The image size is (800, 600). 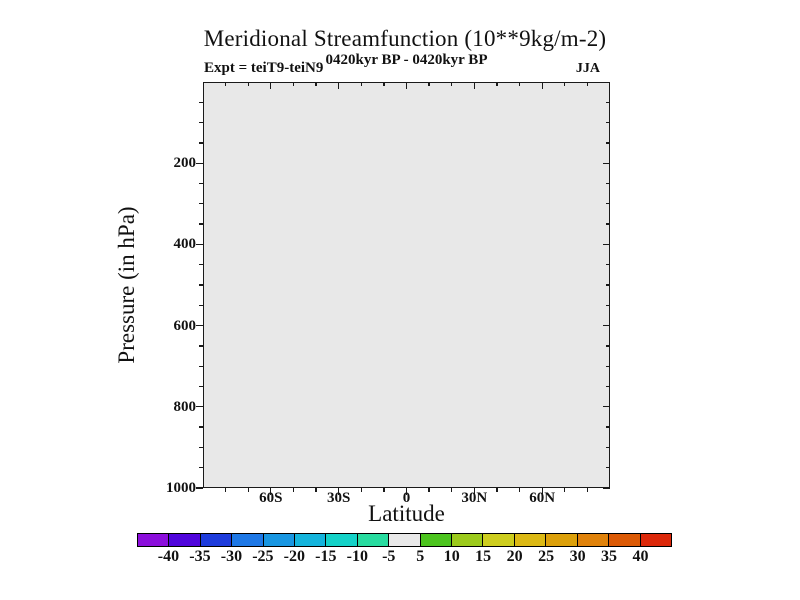 I want to click on y-axis-tick-label: 400, so click(x=185, y=244).